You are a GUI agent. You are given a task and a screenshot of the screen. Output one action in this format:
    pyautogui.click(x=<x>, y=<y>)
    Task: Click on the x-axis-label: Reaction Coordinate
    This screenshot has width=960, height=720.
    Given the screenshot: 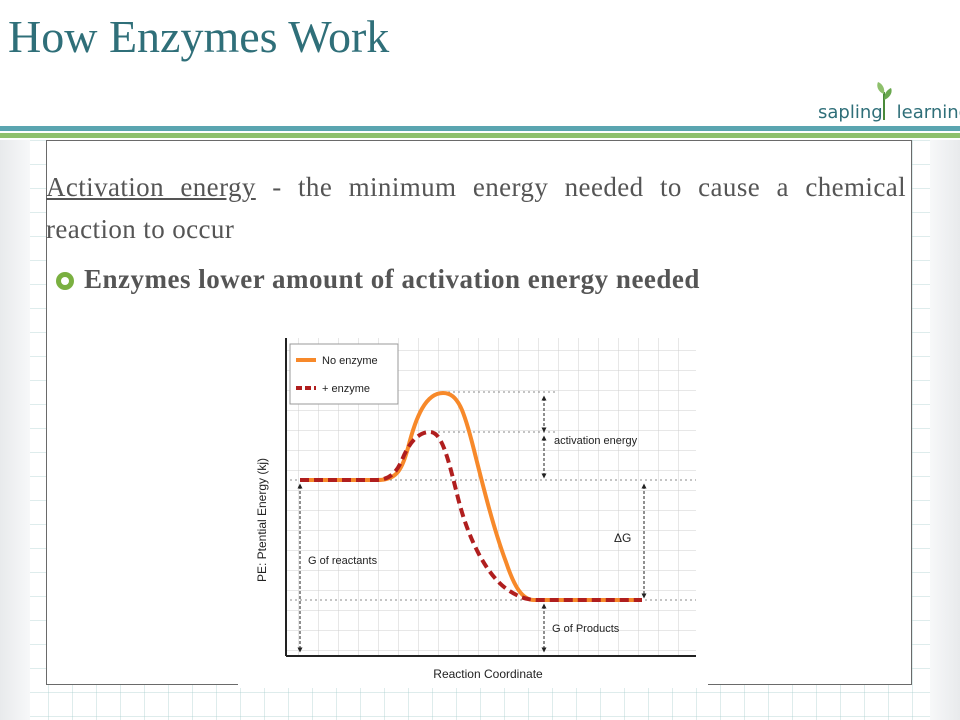 What is the action you would take?
    pyautogui.click(x=488, y=674)
    